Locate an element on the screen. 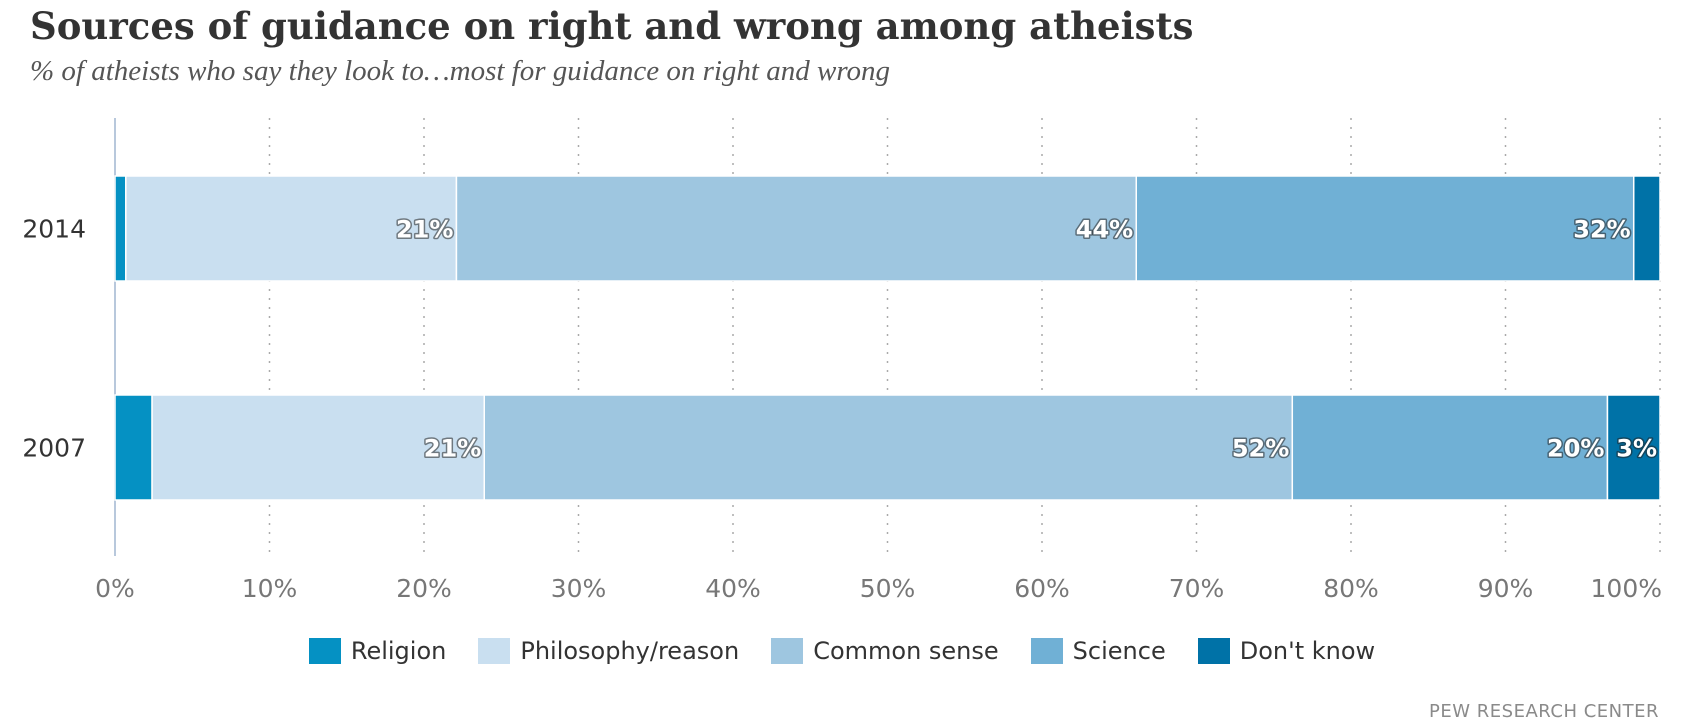 The image size is (1684, 726). legend-item: Religion is located at coordinates (377, 651).